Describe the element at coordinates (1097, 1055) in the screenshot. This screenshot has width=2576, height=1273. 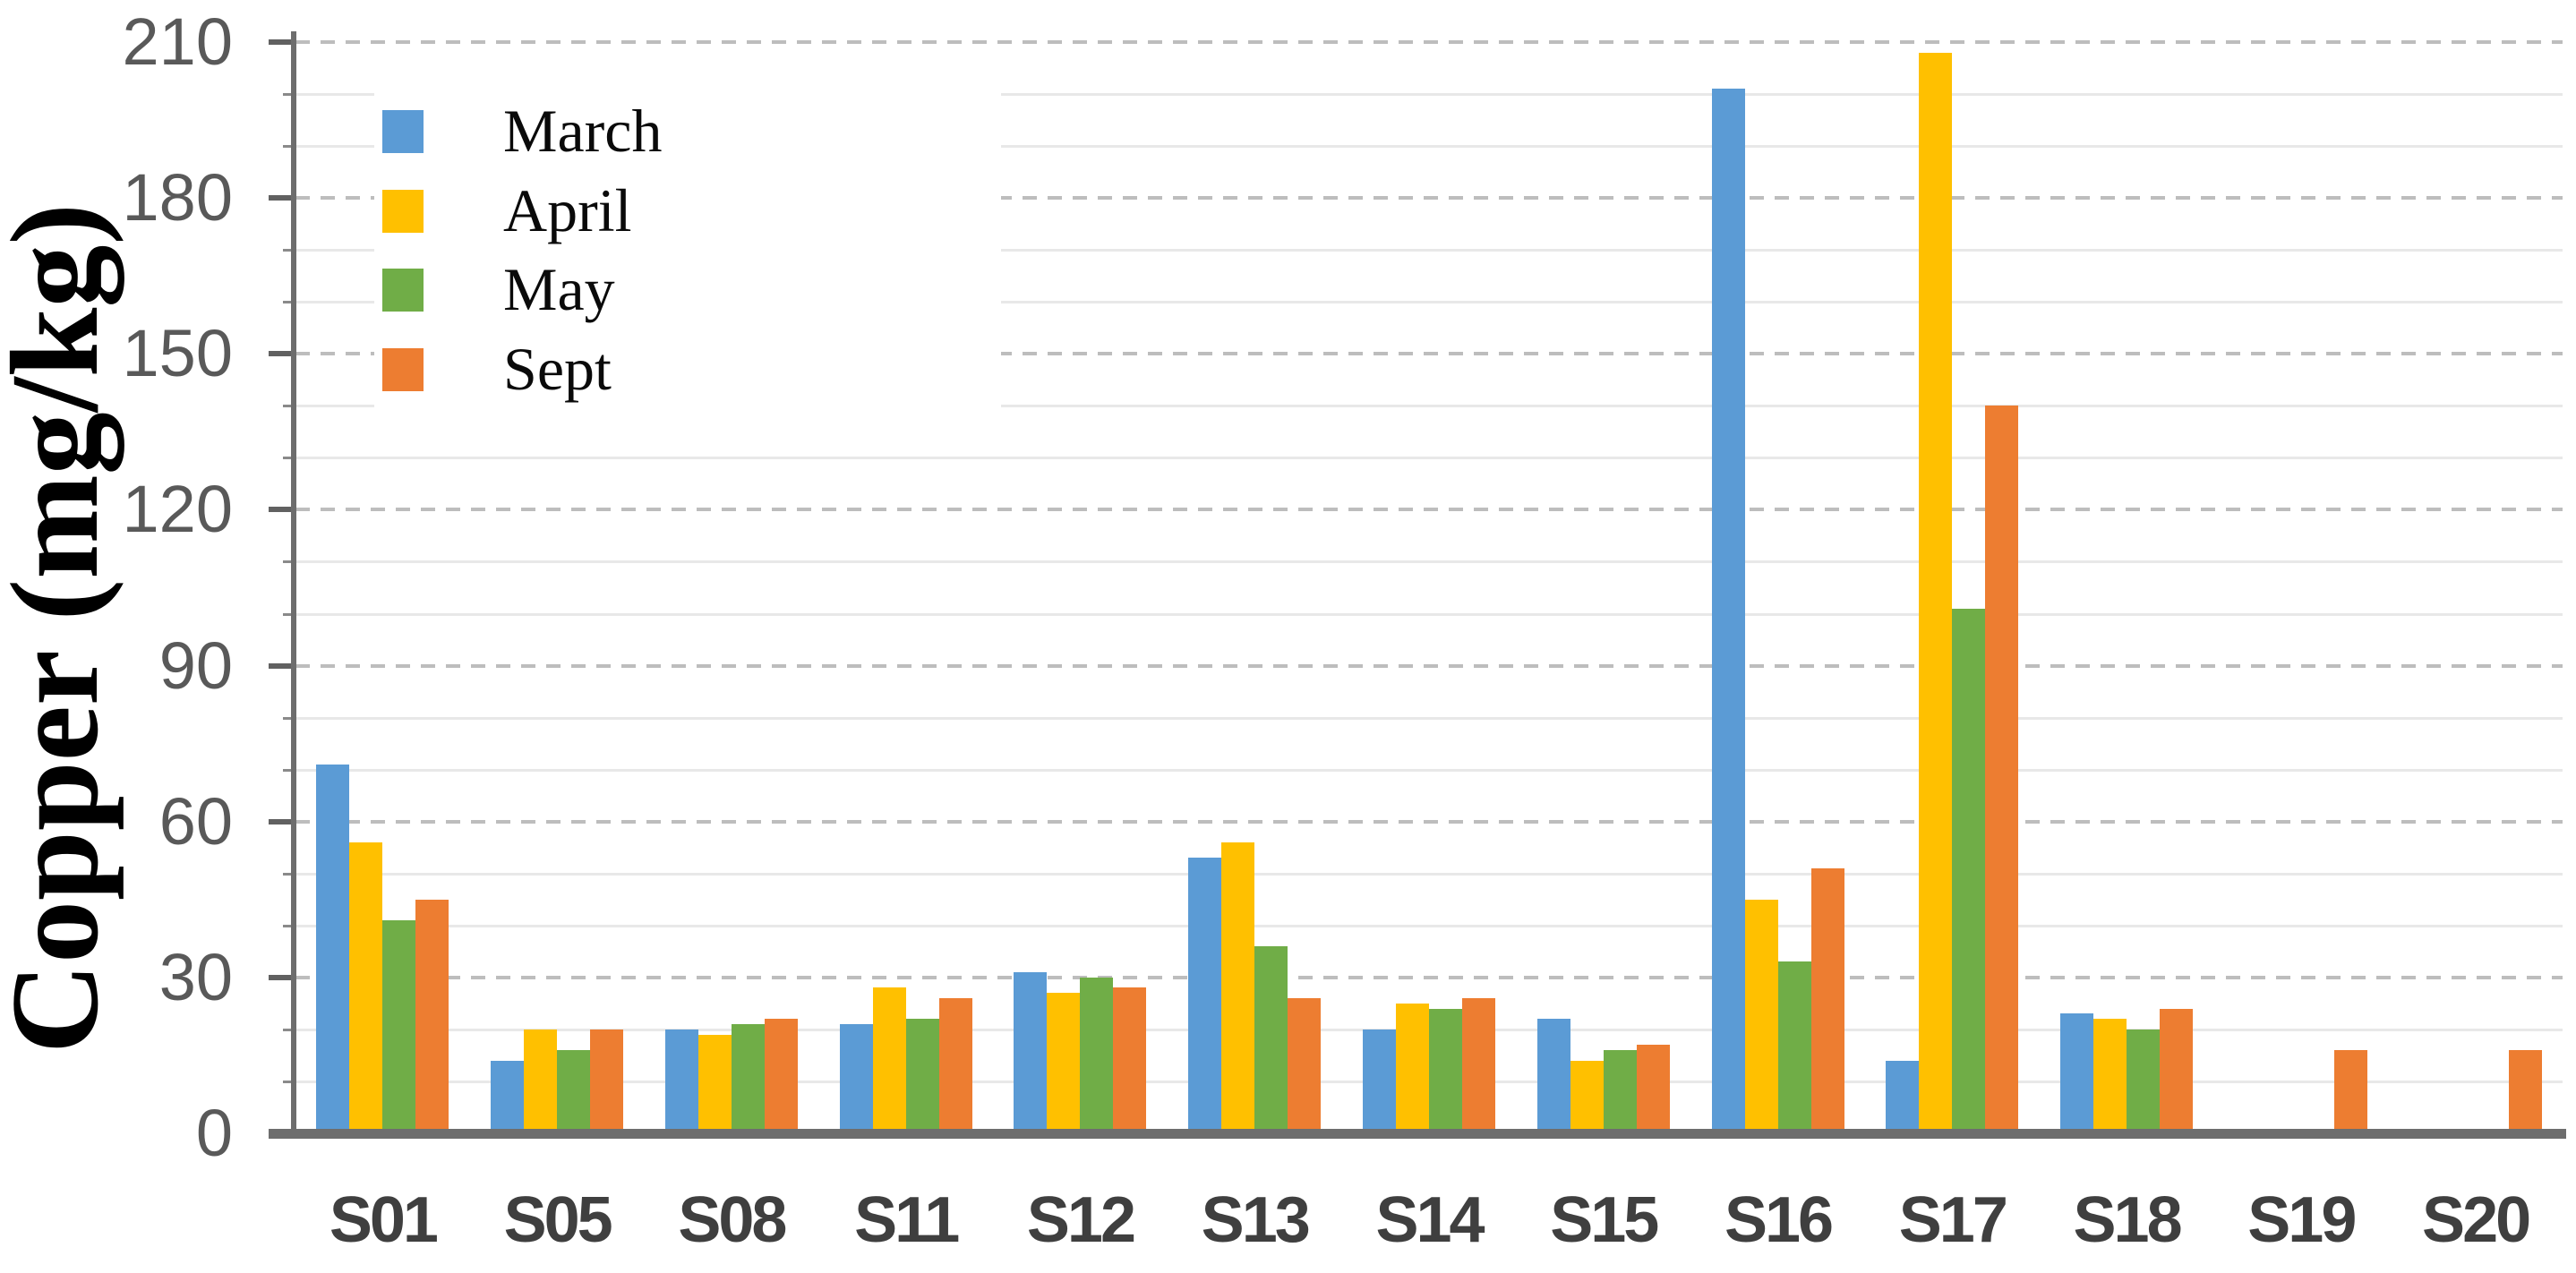
I see `bar-S12-May` at that location.